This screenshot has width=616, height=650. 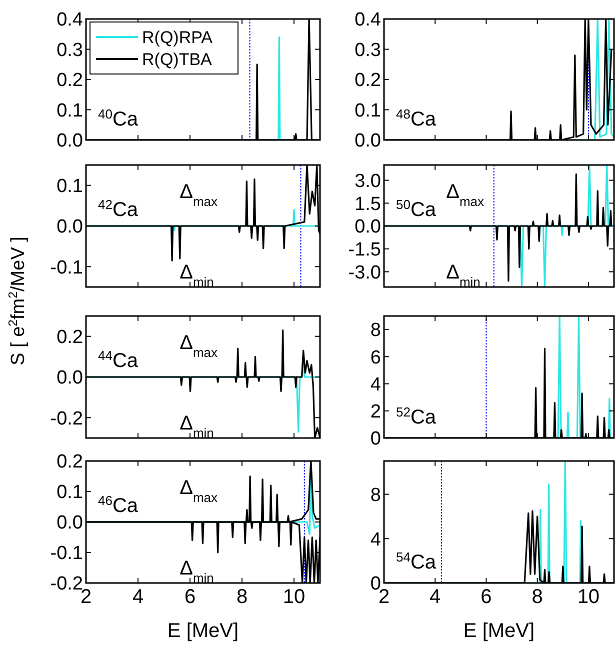 What do you see at coordinates (367, 181) in the screenshot?
I see `y-tick-label: 3.0` at bounding box center [367, 181].